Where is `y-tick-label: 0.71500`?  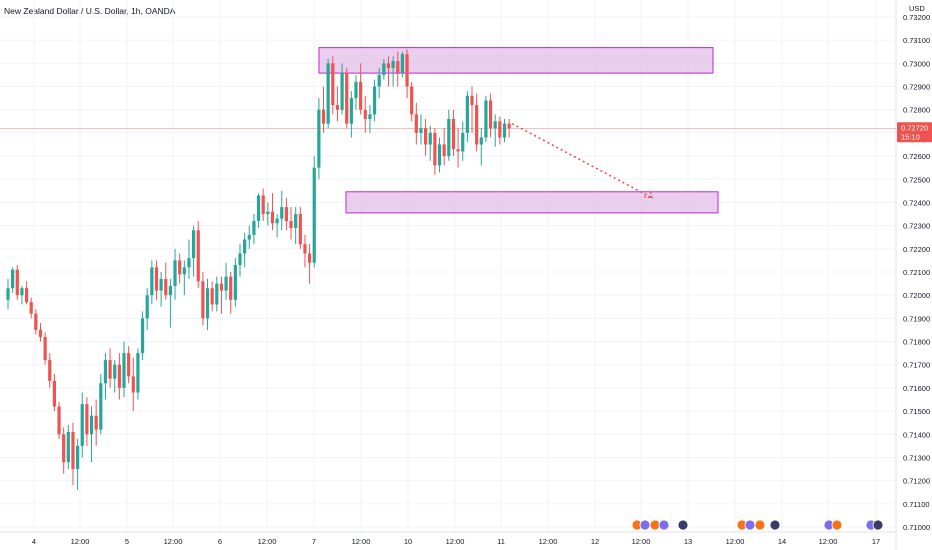
y-tick-label: 0.71500 is located at coordinates (916, 411).